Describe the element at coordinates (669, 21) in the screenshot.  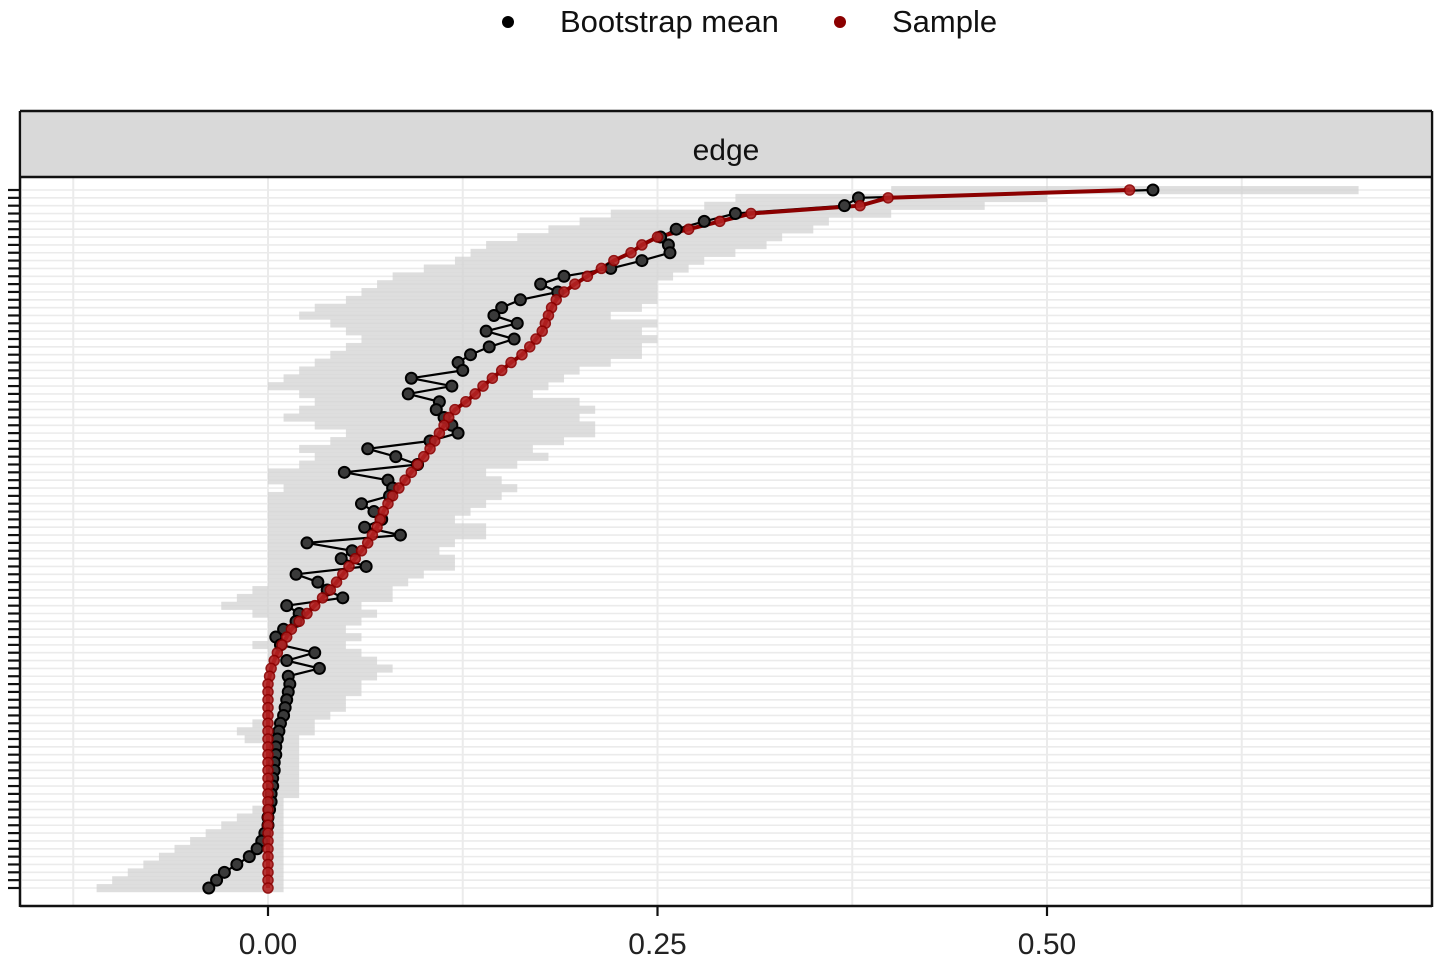
I see `bootstrap-mean-legend-label: Bootstrap mean` at that location.